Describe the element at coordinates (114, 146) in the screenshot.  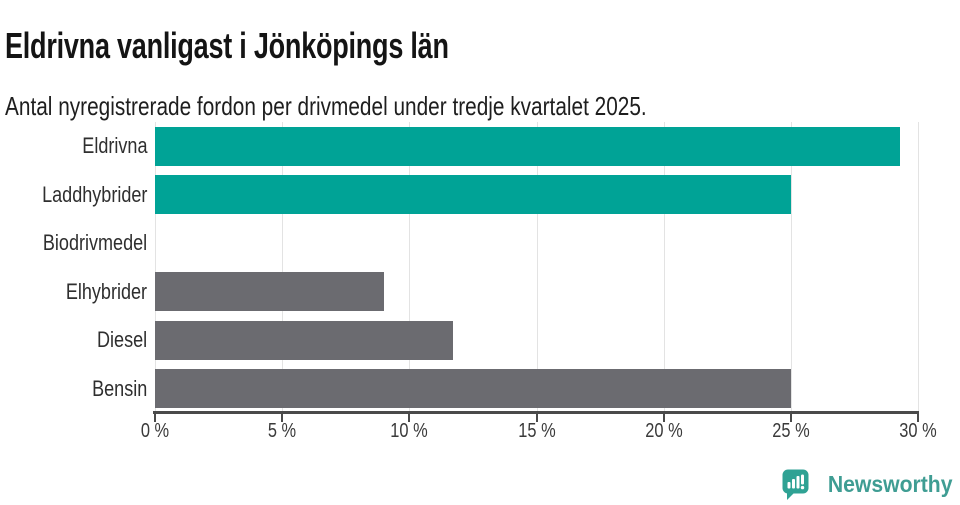
I see `category-label: Eldrivna` at that location.